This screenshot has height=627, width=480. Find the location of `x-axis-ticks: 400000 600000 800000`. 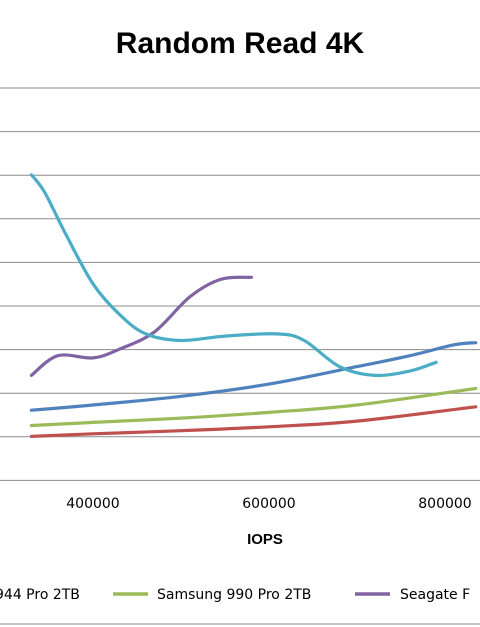

x-axis-ticks: 400000 600000 800000 is located at coordinates (268, 504).